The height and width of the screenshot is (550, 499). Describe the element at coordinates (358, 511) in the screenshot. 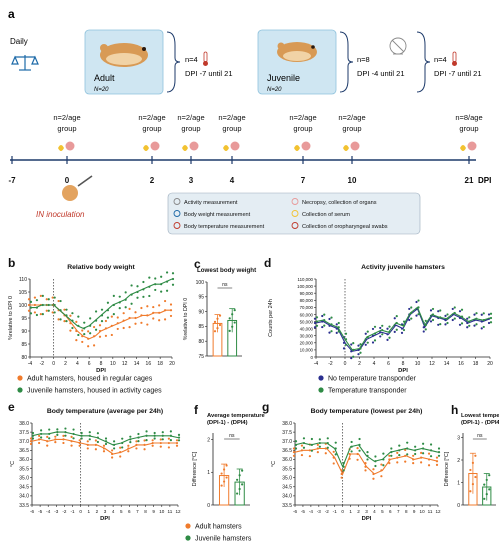

I see `x-tick-label: 2` at that location.